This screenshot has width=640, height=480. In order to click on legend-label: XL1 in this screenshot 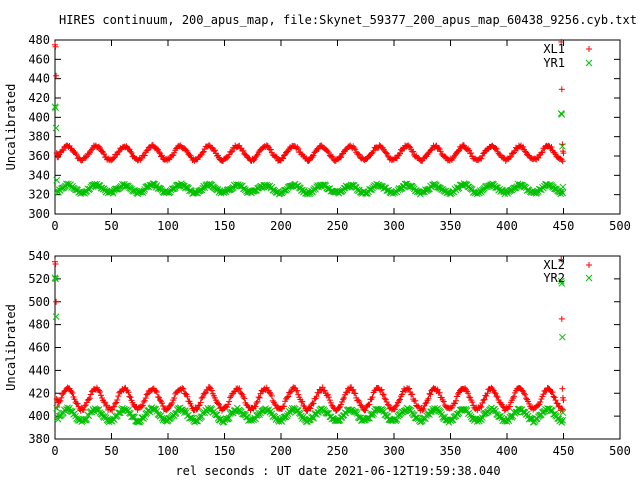, I will do `click(554, 49)`.